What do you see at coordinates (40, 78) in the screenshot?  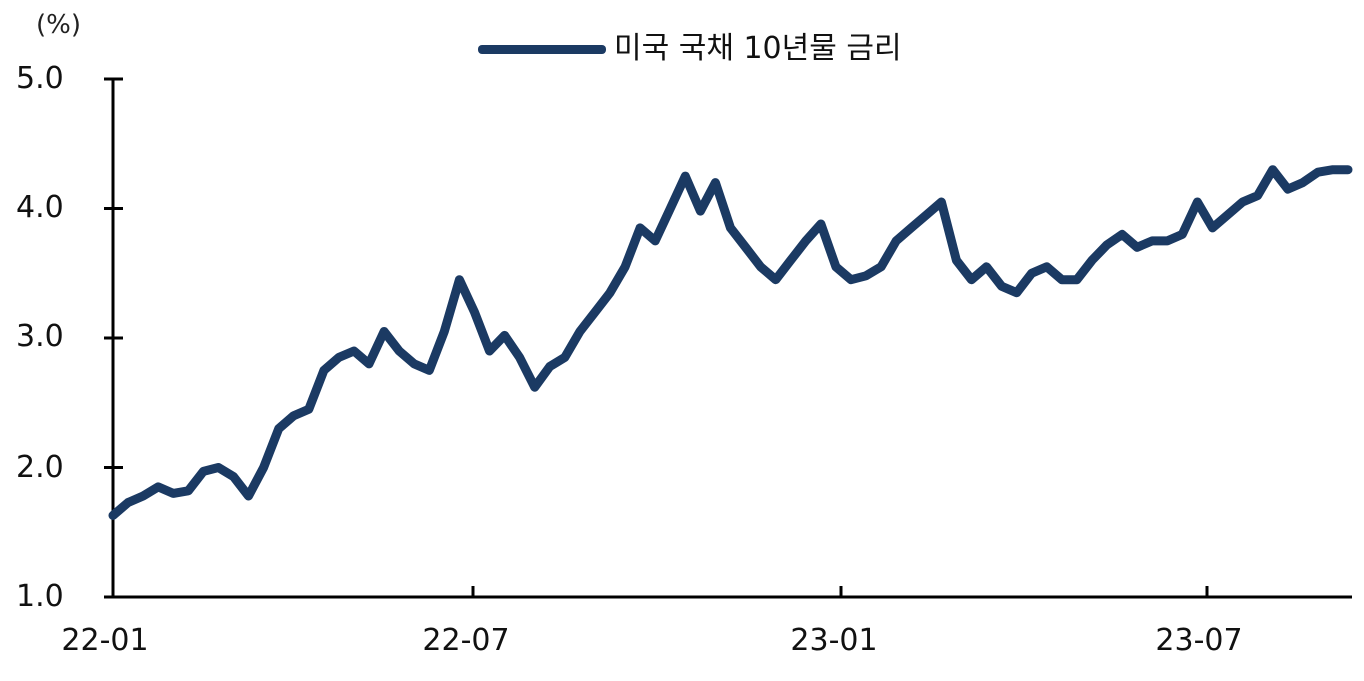 I see `y-tick-label-5: 5.0` at bounding box center [40, 78].